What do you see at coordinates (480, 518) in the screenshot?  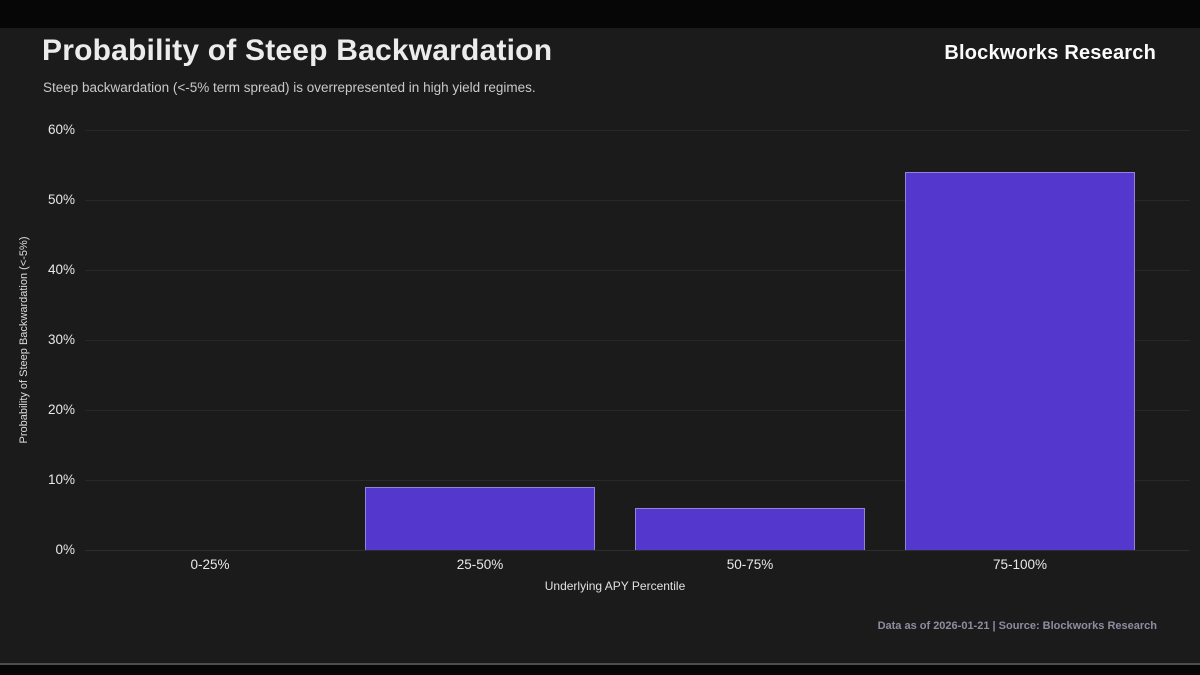 I see `bar-25-50%` at bounding box center [480, 518].